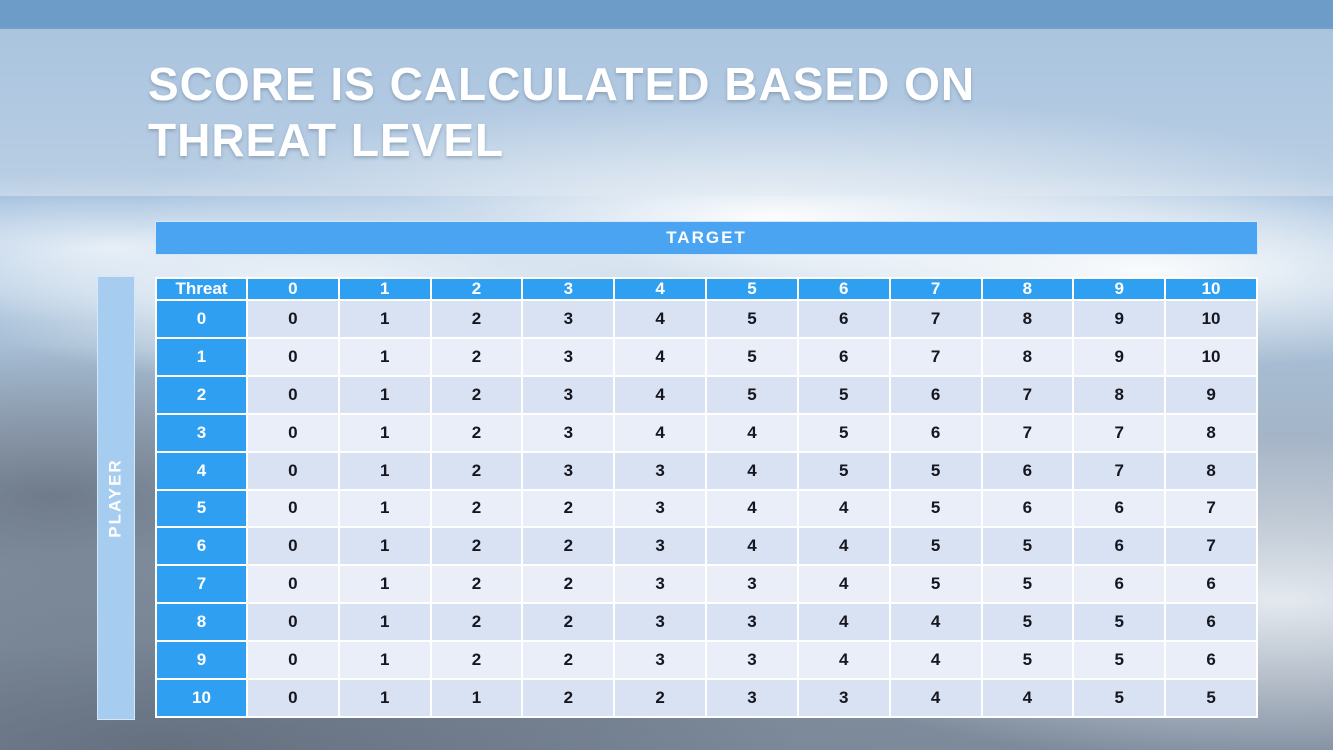 Image resolution: width=1333 pixels, height=750 pixels. I want to click on table-row: 0 0 1 2 3 4 5 6 7 8 9 10, so click(706, 319).